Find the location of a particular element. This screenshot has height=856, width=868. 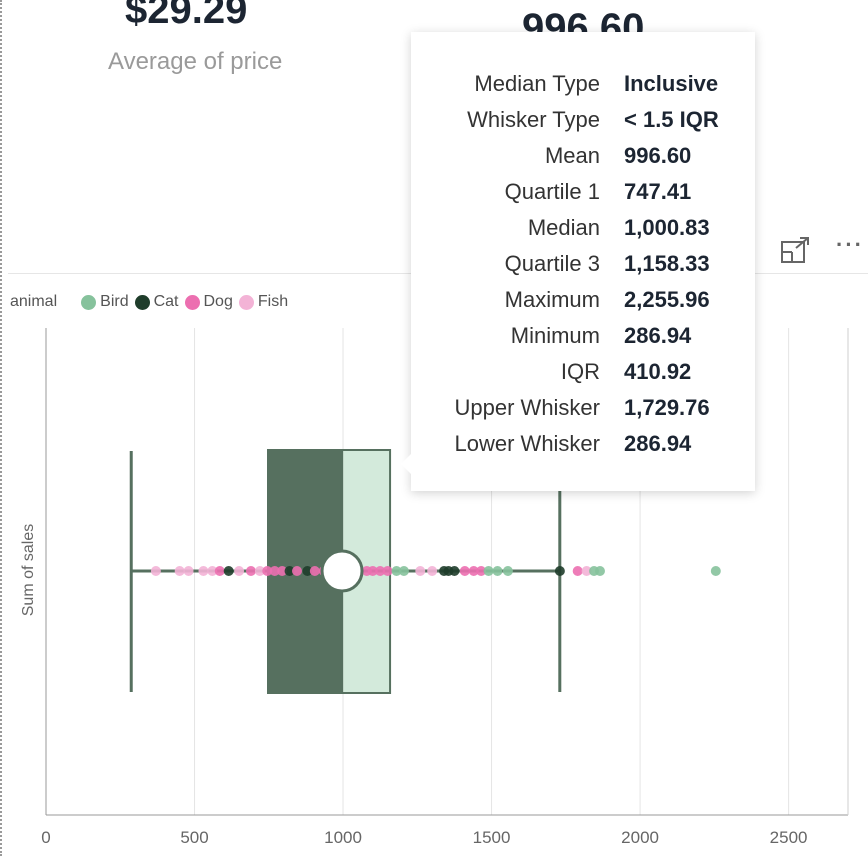

tooltip-label: Whisker Type is located at coordinates (533, 119).